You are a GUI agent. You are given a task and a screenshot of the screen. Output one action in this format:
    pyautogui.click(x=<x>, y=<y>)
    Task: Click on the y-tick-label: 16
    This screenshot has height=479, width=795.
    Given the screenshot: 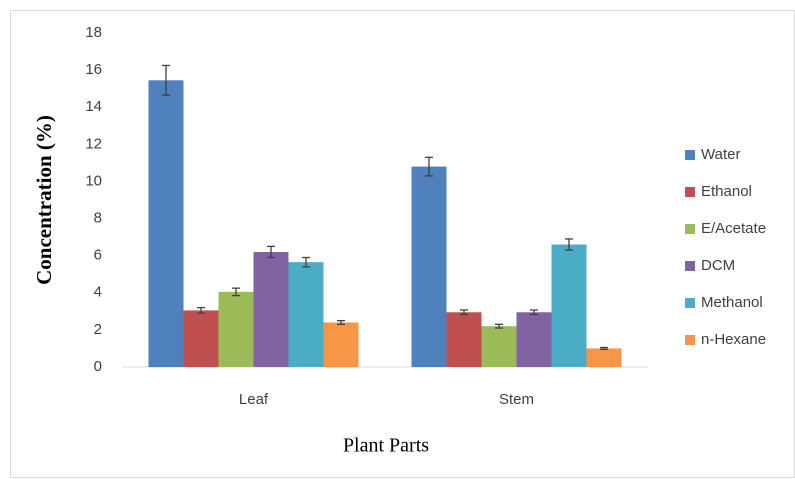 What is the action you would take?
    pyautogui.click(x=93, y=69)
    